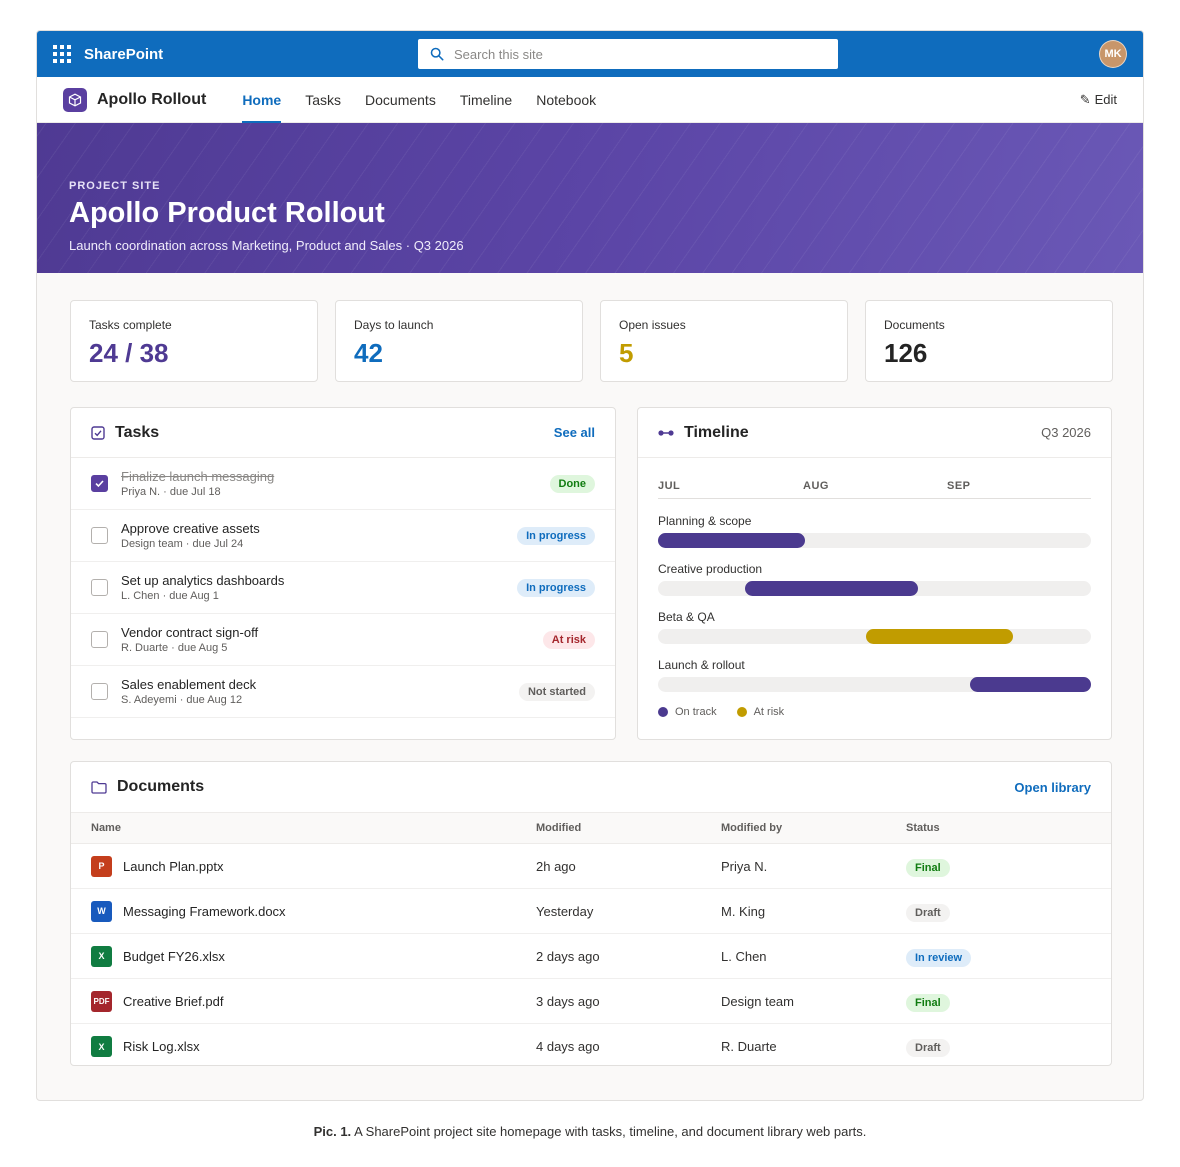 This screenshot has width=1180, height=1167. I want to click on site-logo-icon, so click(75, 99).